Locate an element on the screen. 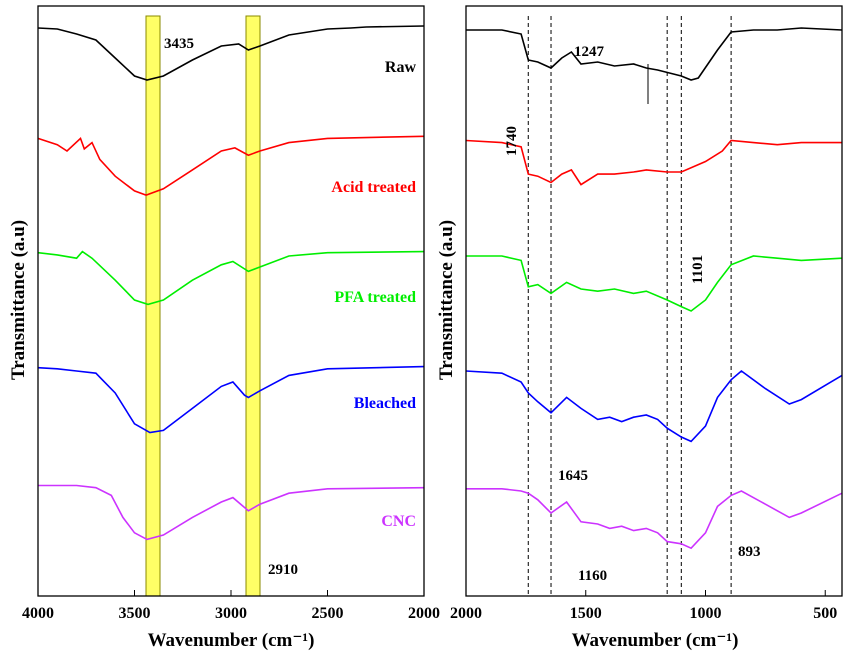 The image size is (843, 658). right-label-1740: 1740 is located at coordinates (512, 141).